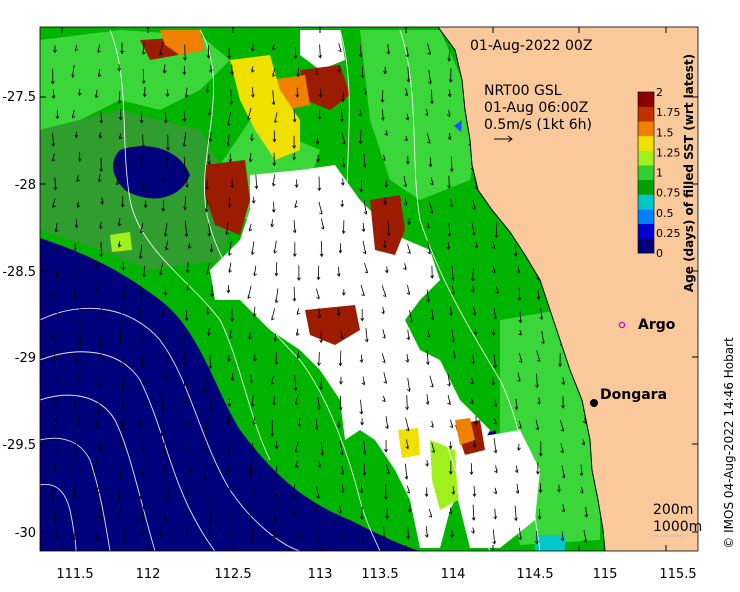  What do you see at coordinates (458, 126) in the screenshot?
I see `blue-marker-icon` at bounding box center [458, 126].